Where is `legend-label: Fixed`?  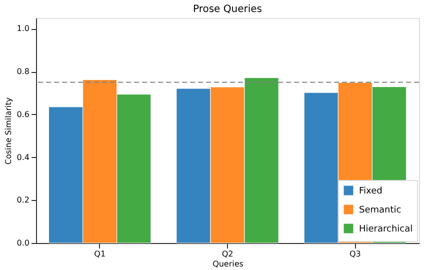
legend-label: Fixed is located at coordinates (370, 191).